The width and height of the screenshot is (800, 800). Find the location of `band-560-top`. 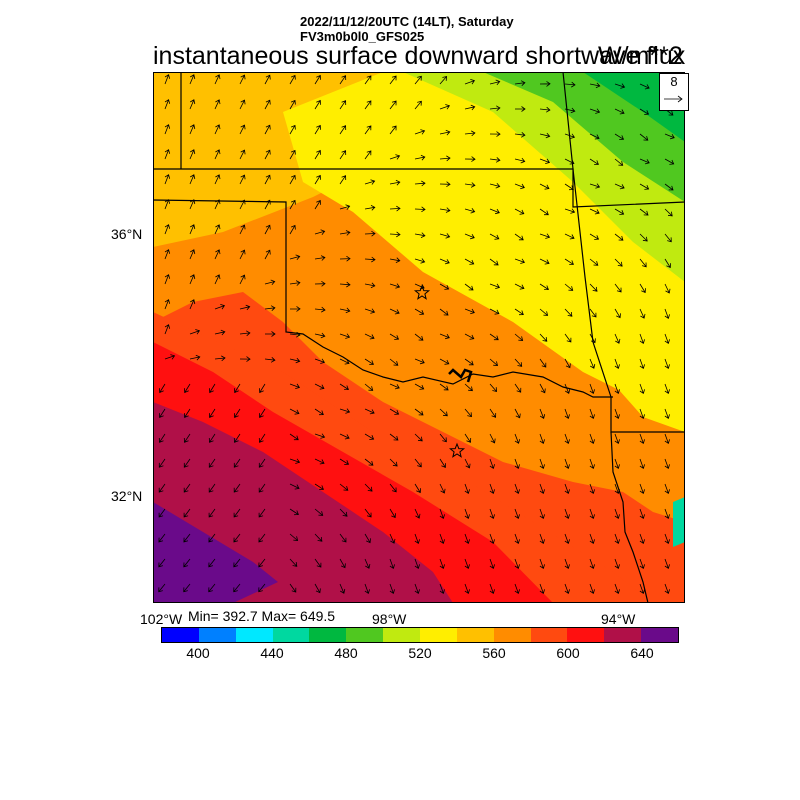

band-560-top is located at coordinates (263, 92).